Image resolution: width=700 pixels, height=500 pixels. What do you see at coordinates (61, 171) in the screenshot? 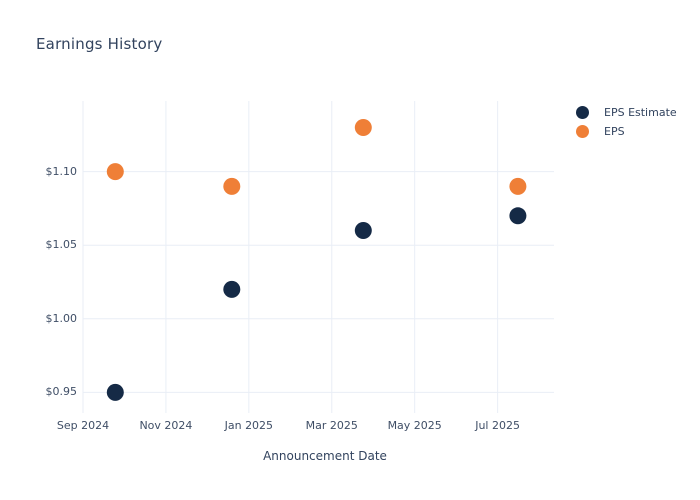
I see `y-tick-label: $1.10` at bounding box center [61, 171].